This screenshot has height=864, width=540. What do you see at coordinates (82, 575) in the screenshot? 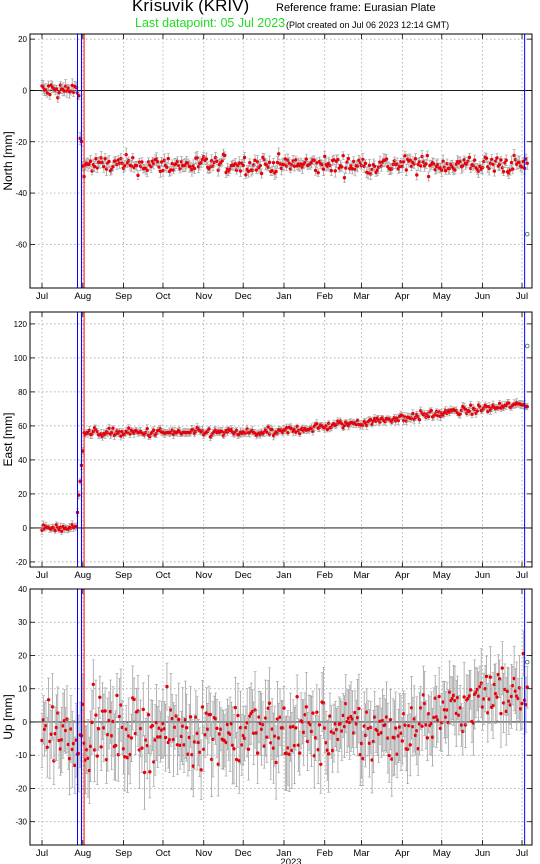
I see `x-tick-label: Aug` at bounding box center [82, 575].